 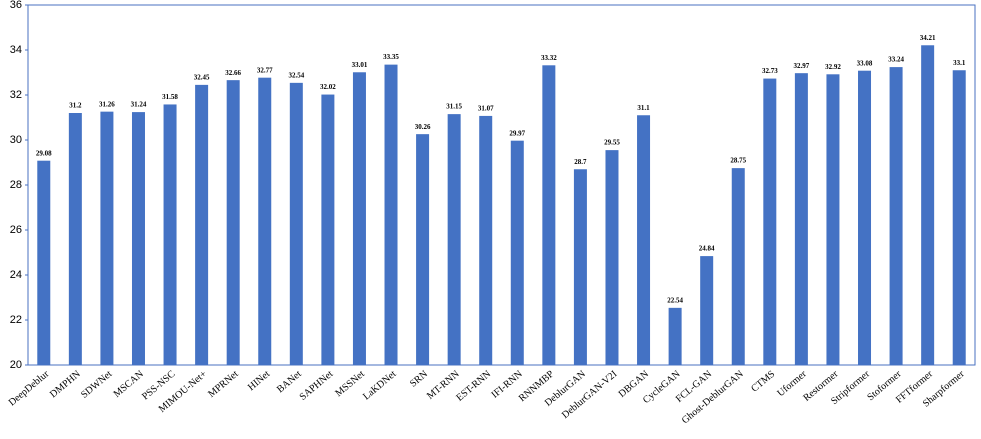 What do you see at coordinates (928, 38) in the screenshot?
I see `value-label: 34.21` at bounding box center [928, 38].